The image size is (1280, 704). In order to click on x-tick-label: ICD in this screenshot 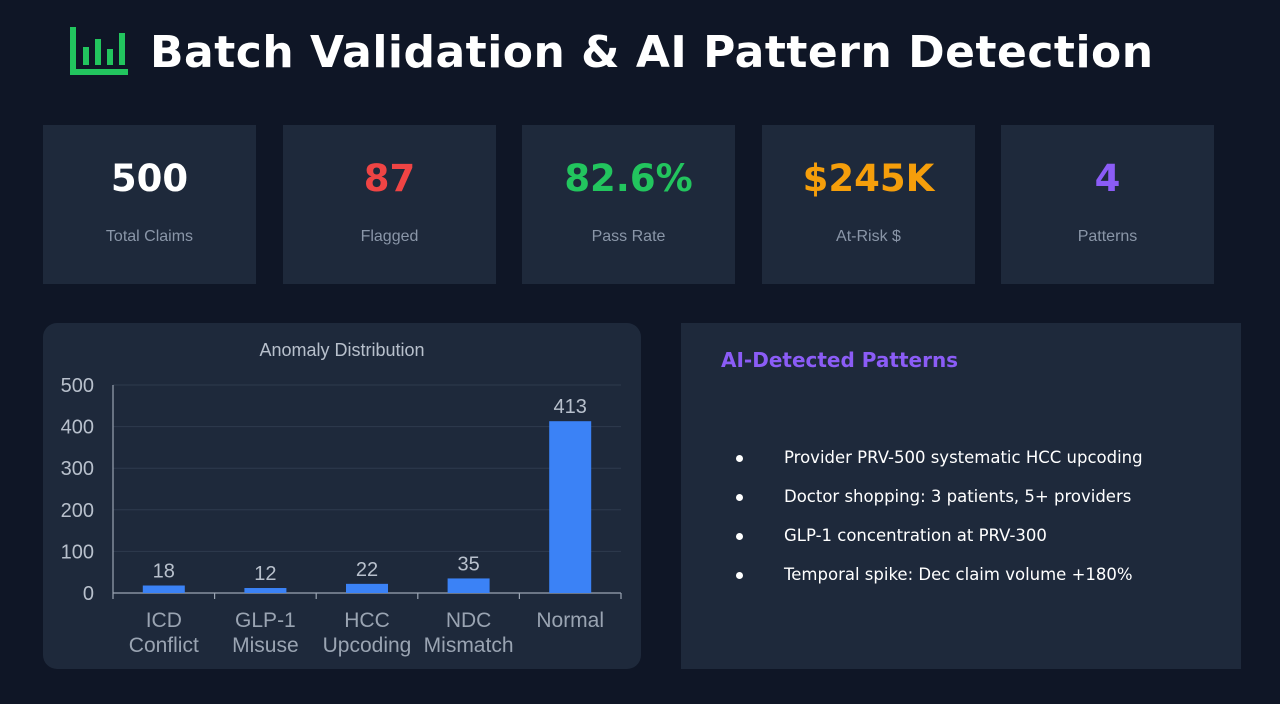, I will do `click(164, 620)`.